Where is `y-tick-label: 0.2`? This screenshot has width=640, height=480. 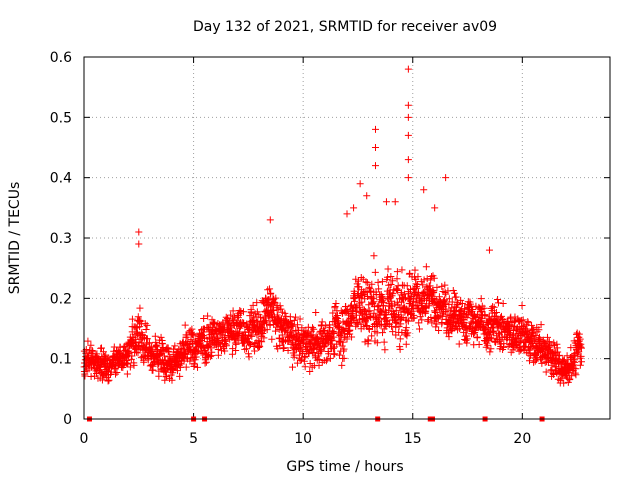 y-tick-label: 0.2 is located at coordinates (61, 299).